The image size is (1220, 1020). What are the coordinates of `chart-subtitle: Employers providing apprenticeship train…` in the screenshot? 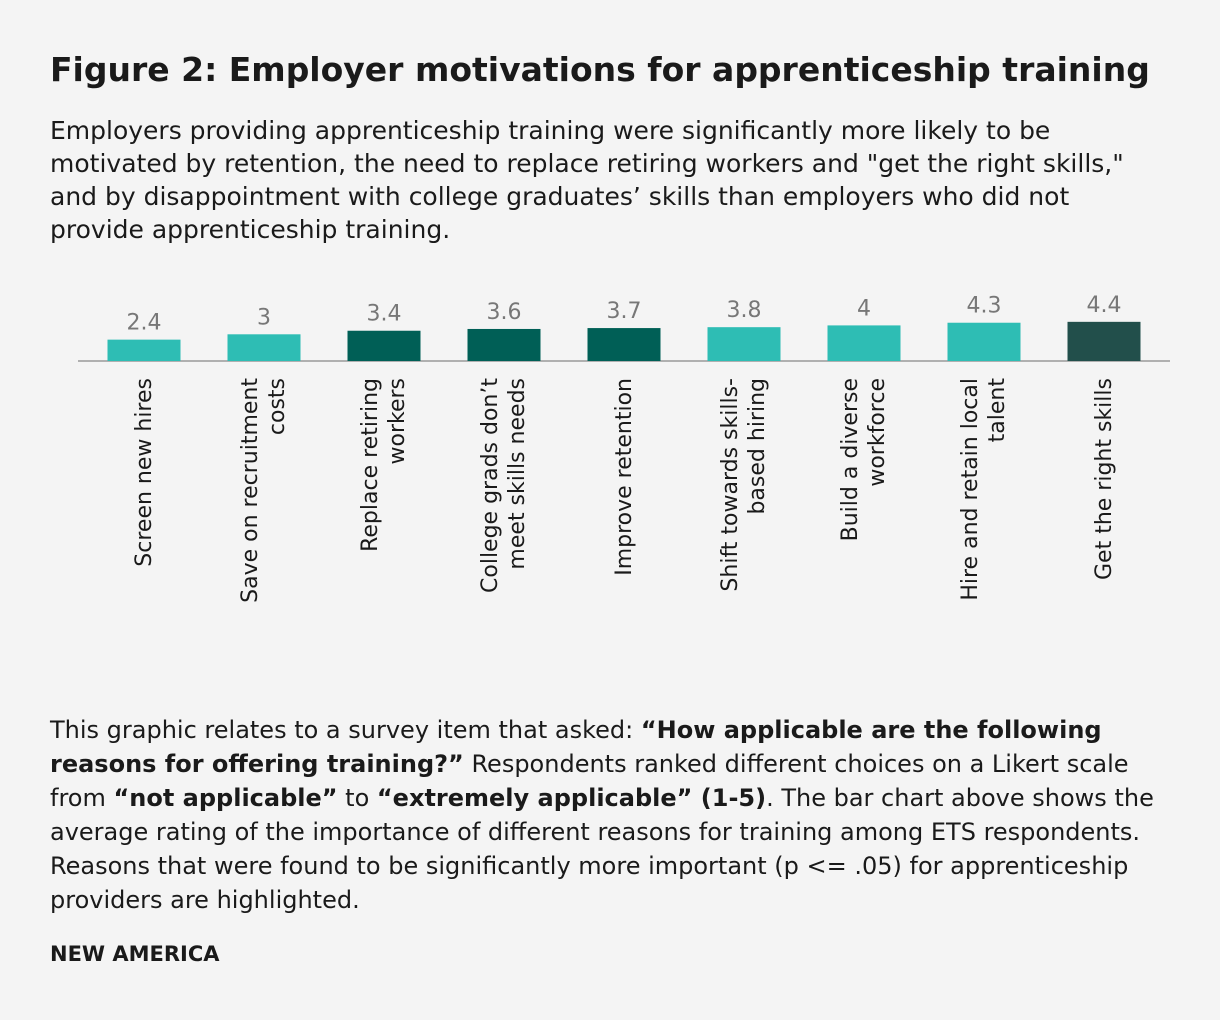 It's located at (587, 180).